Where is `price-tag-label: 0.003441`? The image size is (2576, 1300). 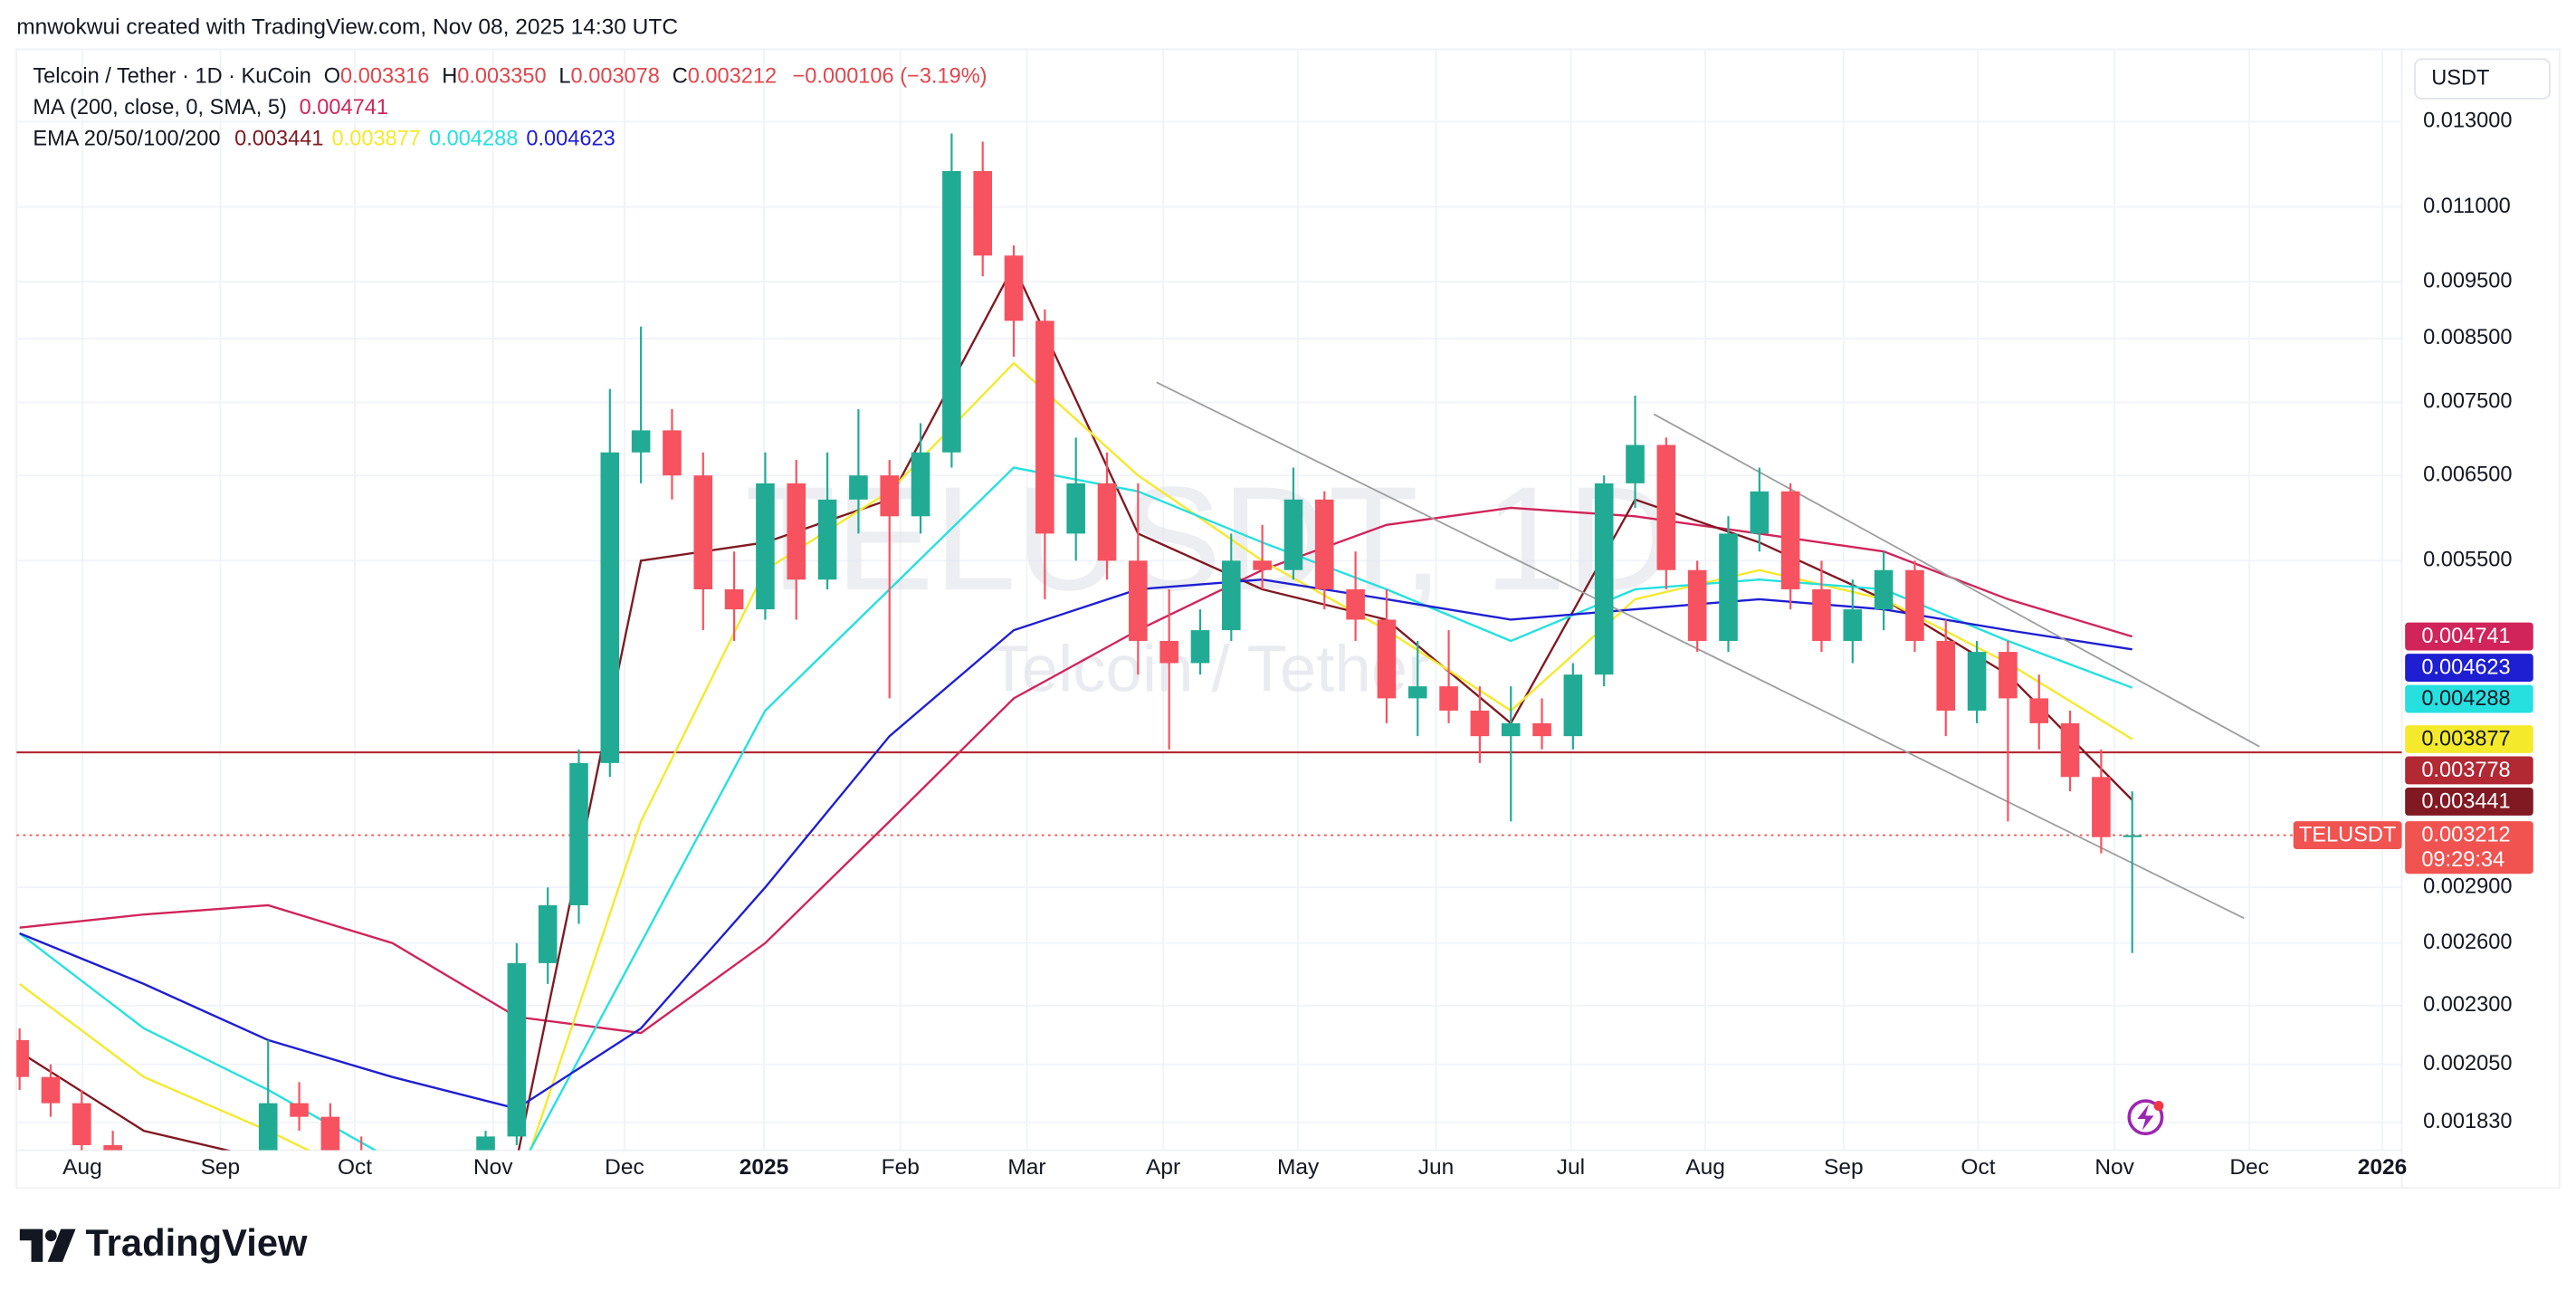 price-tag-label: 0.003441 is located at coordinates (2466, 800).